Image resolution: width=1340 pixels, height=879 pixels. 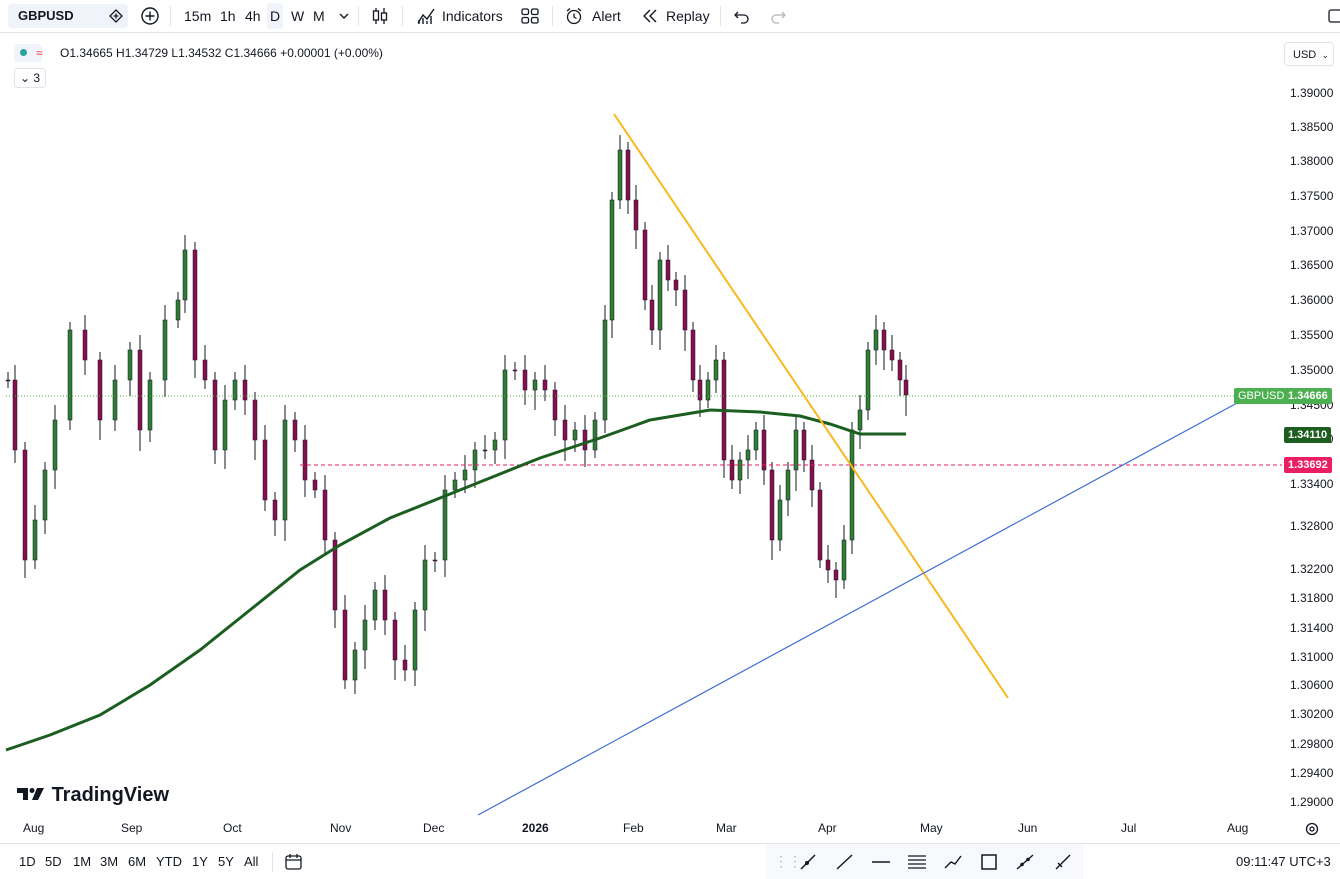 I want to click on indicators-icon, so click(x=426, y=16).